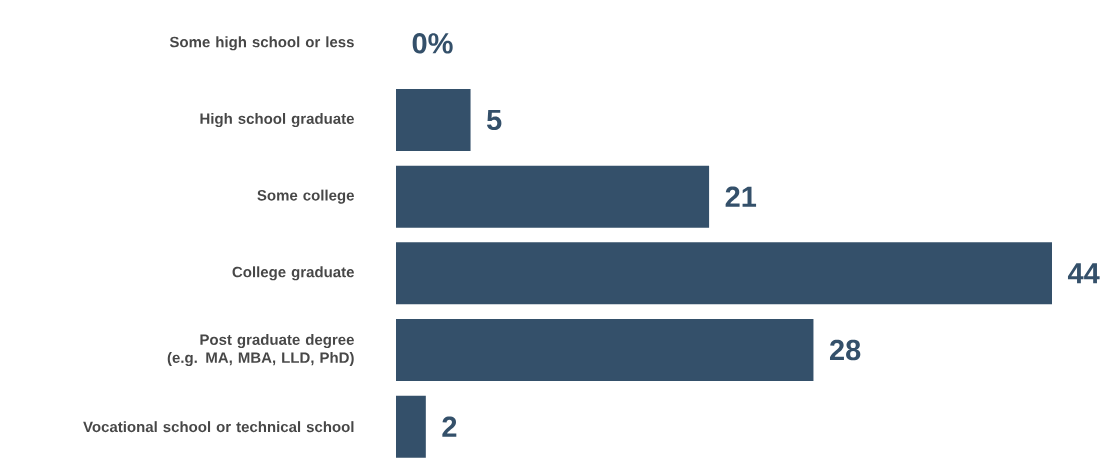 The height and width of the screenshot is (470, 1105). I want to click on y-tick-label: Some college, so click(305, 196).